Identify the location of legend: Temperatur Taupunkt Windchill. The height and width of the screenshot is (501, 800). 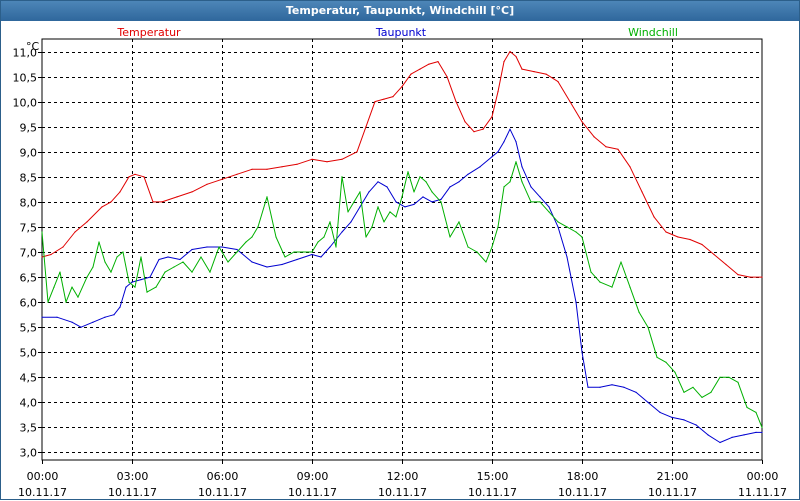
(397, 32).